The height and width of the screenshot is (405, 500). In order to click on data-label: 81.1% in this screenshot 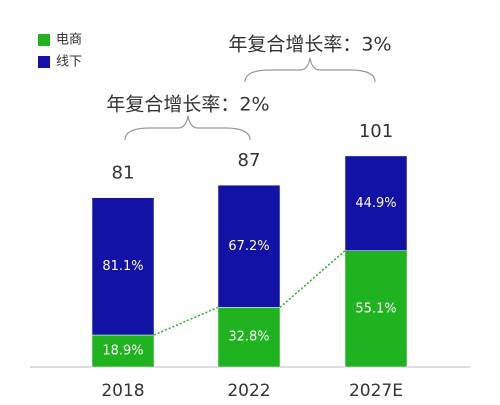, I will do `click(122, 266)`.